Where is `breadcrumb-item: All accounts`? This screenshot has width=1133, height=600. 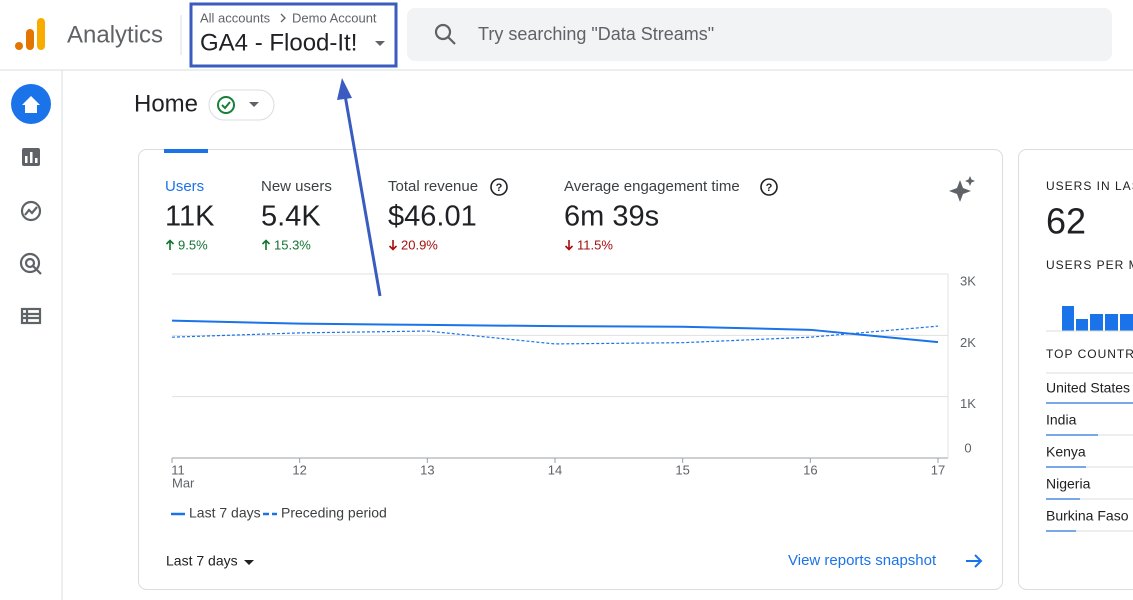 breadcrumb-item: All accounts is located at coordinates (235, 17).